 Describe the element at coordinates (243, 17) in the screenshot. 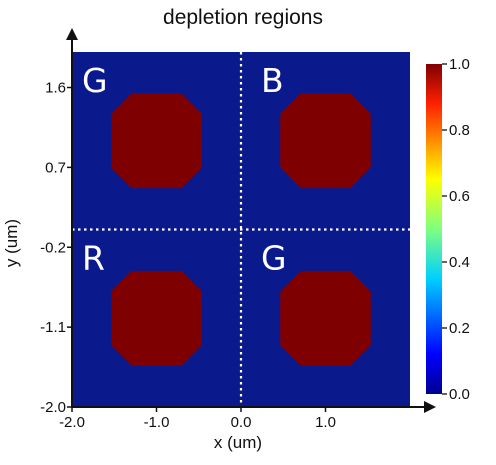

I see `chart-title: depletion regions` at that location.